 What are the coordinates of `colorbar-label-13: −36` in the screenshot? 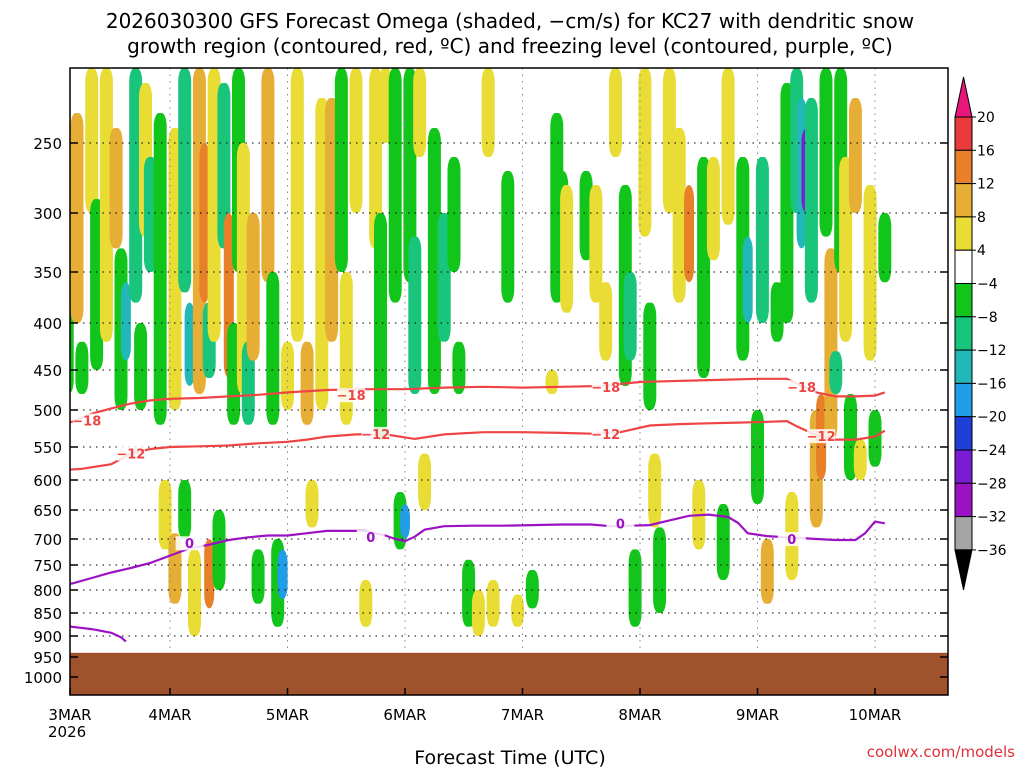 It's located at (992, 551).